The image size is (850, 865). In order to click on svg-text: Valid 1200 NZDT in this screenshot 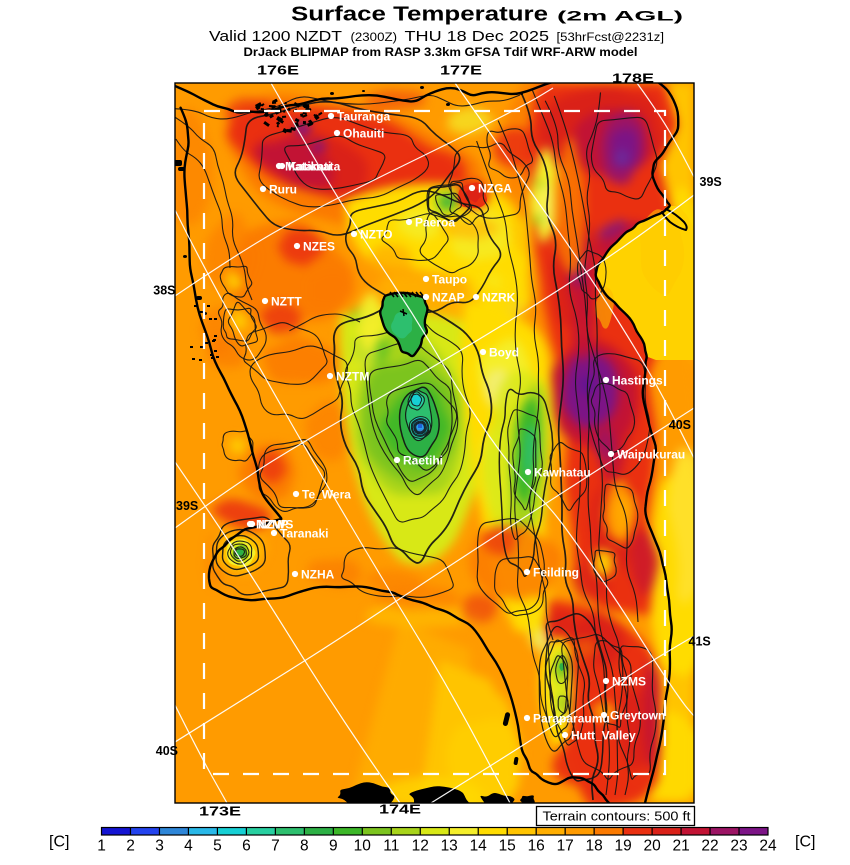, I will do `click(275, 37)`.